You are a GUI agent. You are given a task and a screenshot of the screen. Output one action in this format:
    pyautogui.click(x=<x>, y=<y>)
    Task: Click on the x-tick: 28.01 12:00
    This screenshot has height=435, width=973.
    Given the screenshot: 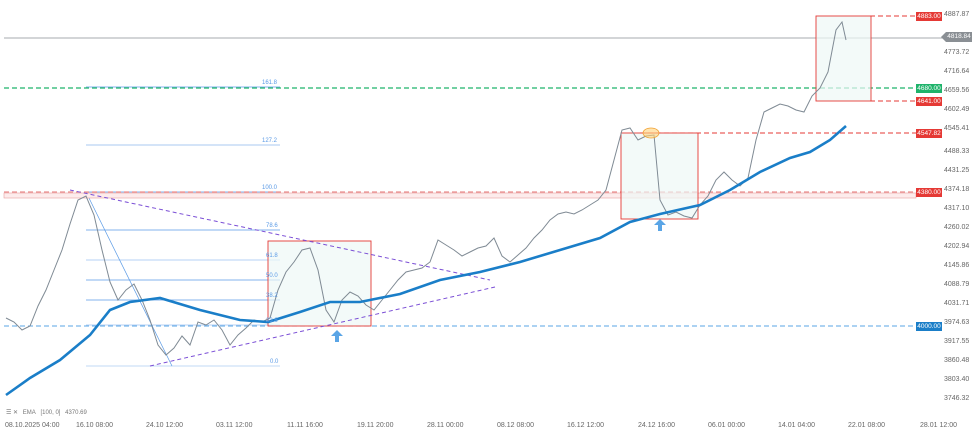 What is the action you would take?
    pyautogui.click(x=938, y=425)
    